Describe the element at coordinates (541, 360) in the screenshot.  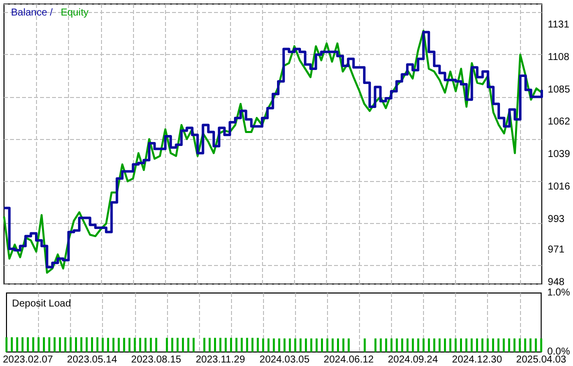
I see `x-tick-label: 2025.04.03` at that location.